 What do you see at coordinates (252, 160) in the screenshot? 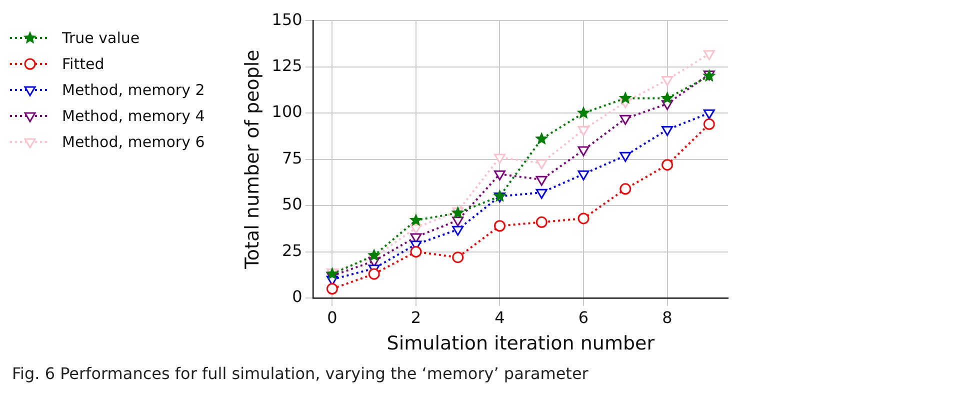
I see `y-axis-title: Total number of people` at bounding box center [252, 160].